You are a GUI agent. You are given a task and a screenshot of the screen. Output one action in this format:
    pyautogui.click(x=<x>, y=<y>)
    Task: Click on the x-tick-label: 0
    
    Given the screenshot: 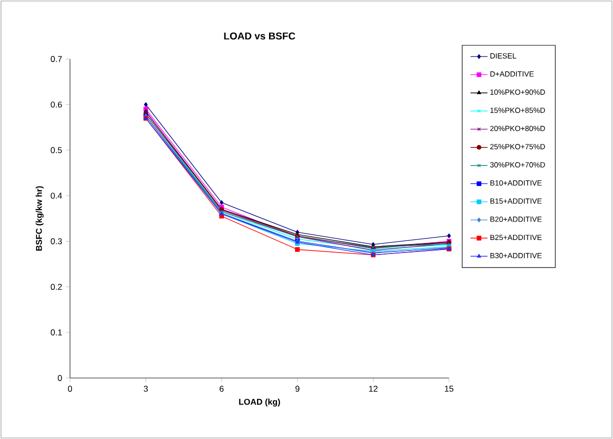 What is the action you would take?
    pyautogui.click(x=70, y=389)
    